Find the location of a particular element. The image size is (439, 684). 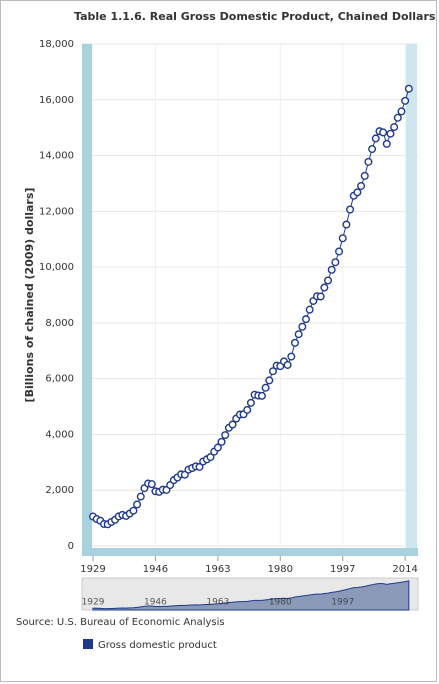

navigator-label: 1946 is located at coordinates (155, 603).